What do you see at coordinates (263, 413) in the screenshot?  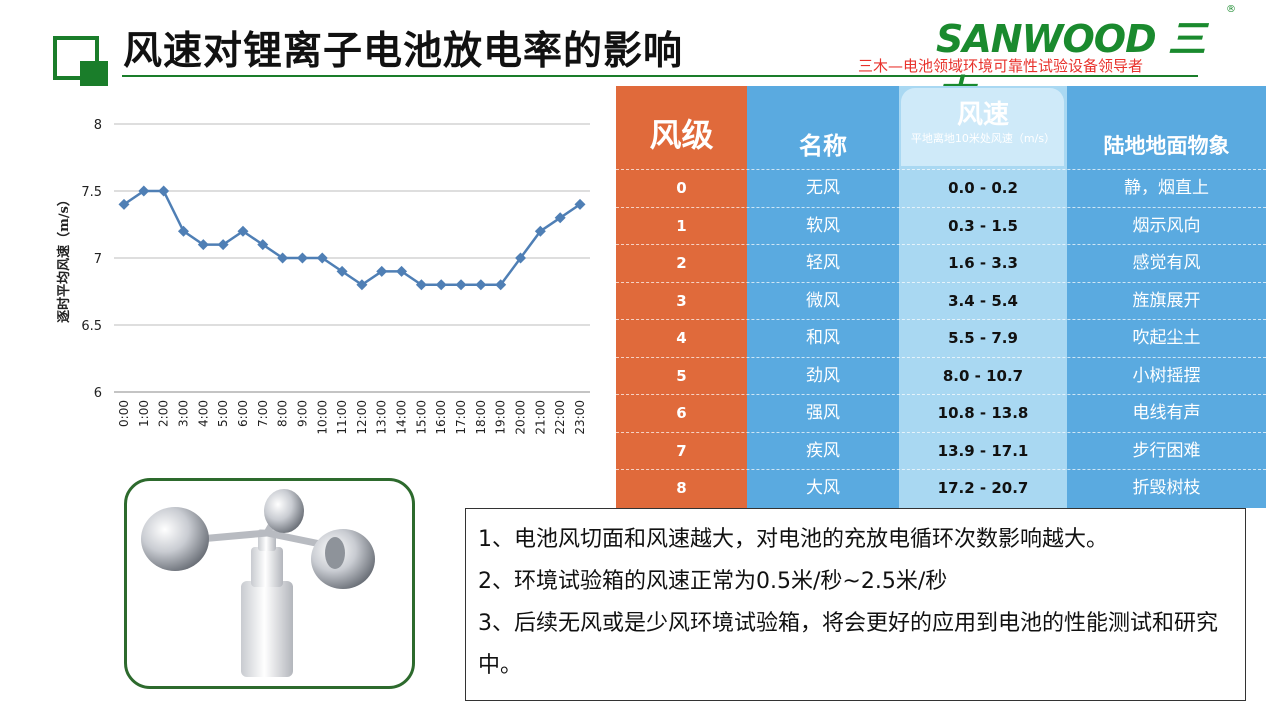 I see `x-tick-label: 7:00` at bounding box center [263, 413].